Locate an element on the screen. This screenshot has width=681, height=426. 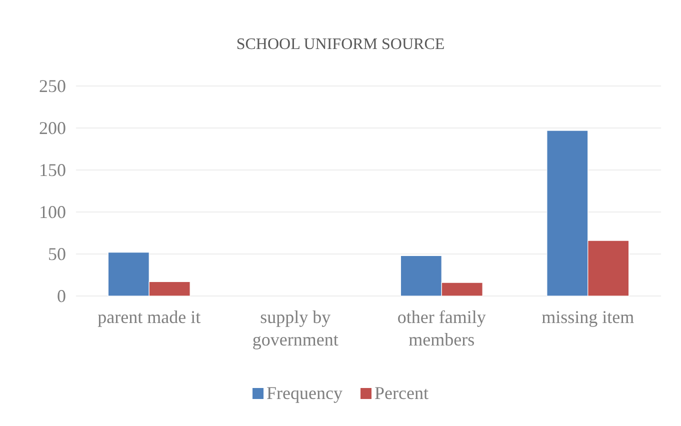
x-tick-label: missing item is located at coordinates (588, 317).